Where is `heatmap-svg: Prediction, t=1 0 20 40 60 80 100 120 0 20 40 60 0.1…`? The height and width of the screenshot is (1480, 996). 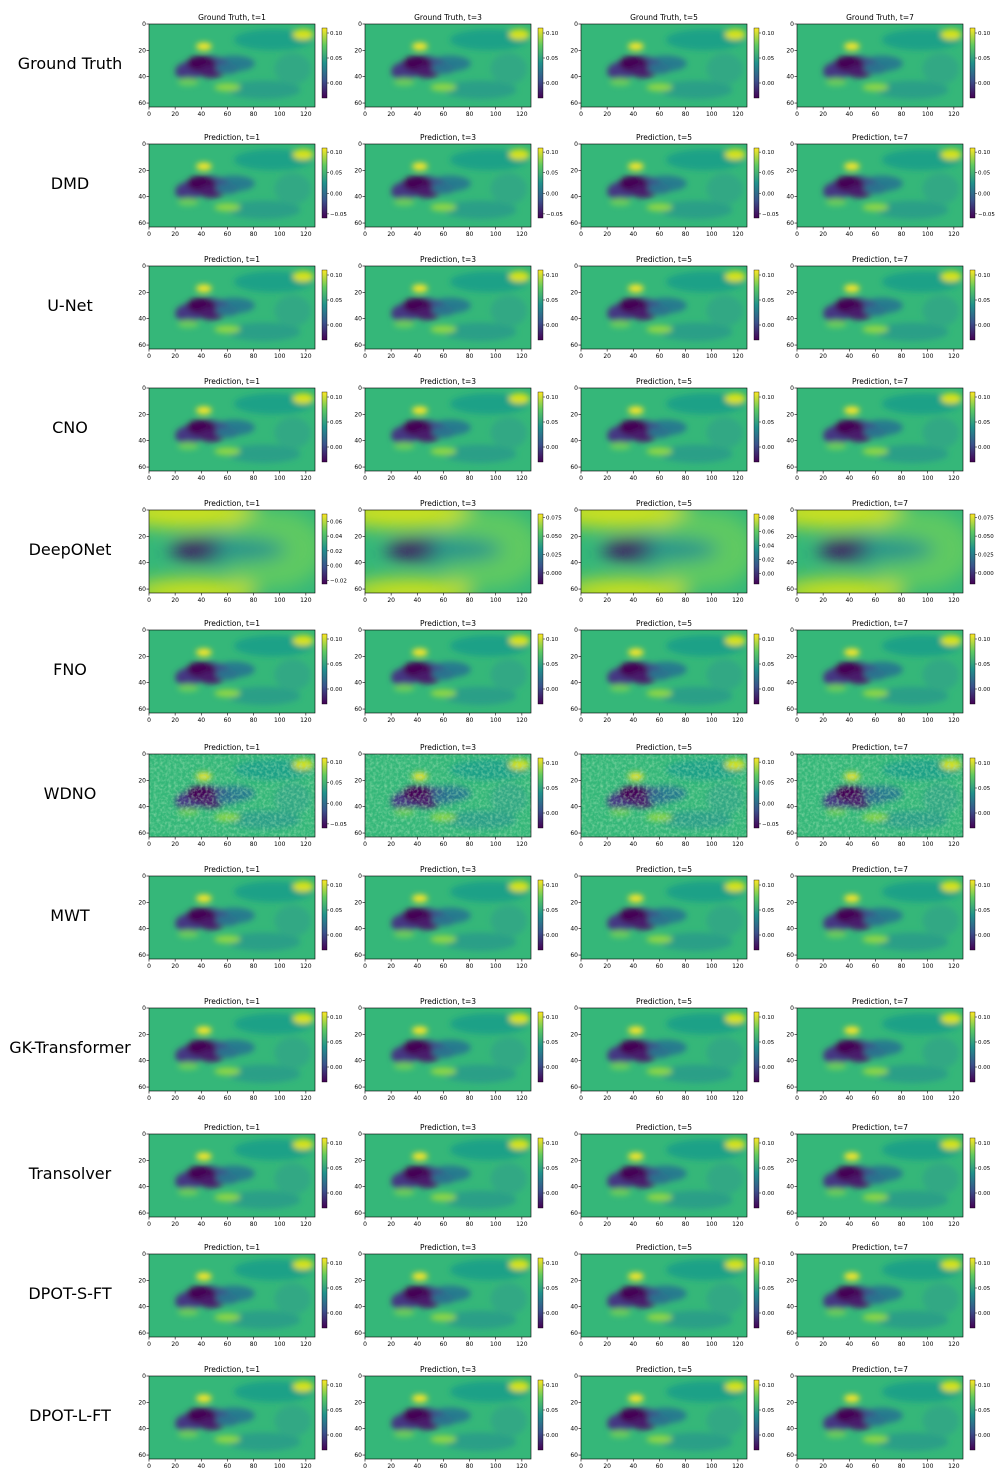 heatmap-svg: Prediction, t=1 0 20 40 60 80 100 120 0 20 40 60 0.1… is located at coordinates (240, 917).